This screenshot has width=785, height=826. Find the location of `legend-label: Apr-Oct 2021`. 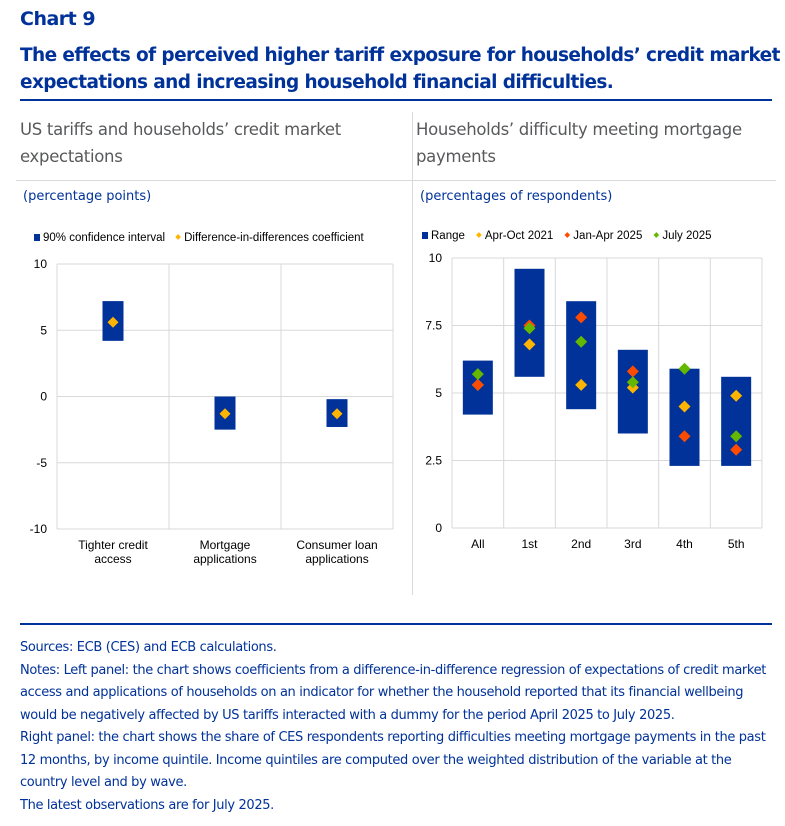

legend-label: Apr-Oct 2021 is located at coordinates (519, 236).